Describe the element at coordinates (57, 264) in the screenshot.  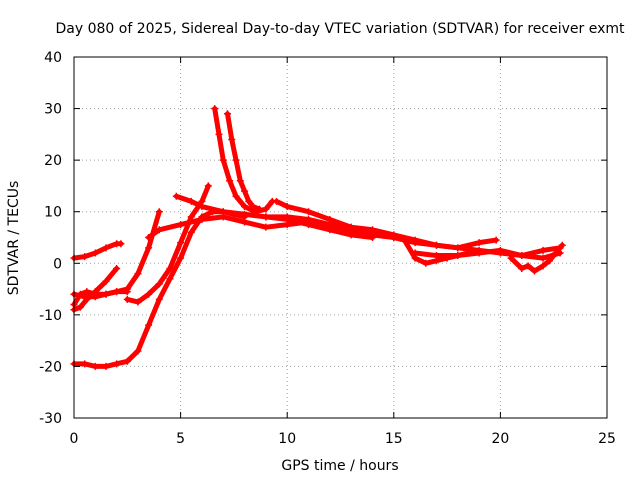
I see `y-tick-label: 0` at that location.